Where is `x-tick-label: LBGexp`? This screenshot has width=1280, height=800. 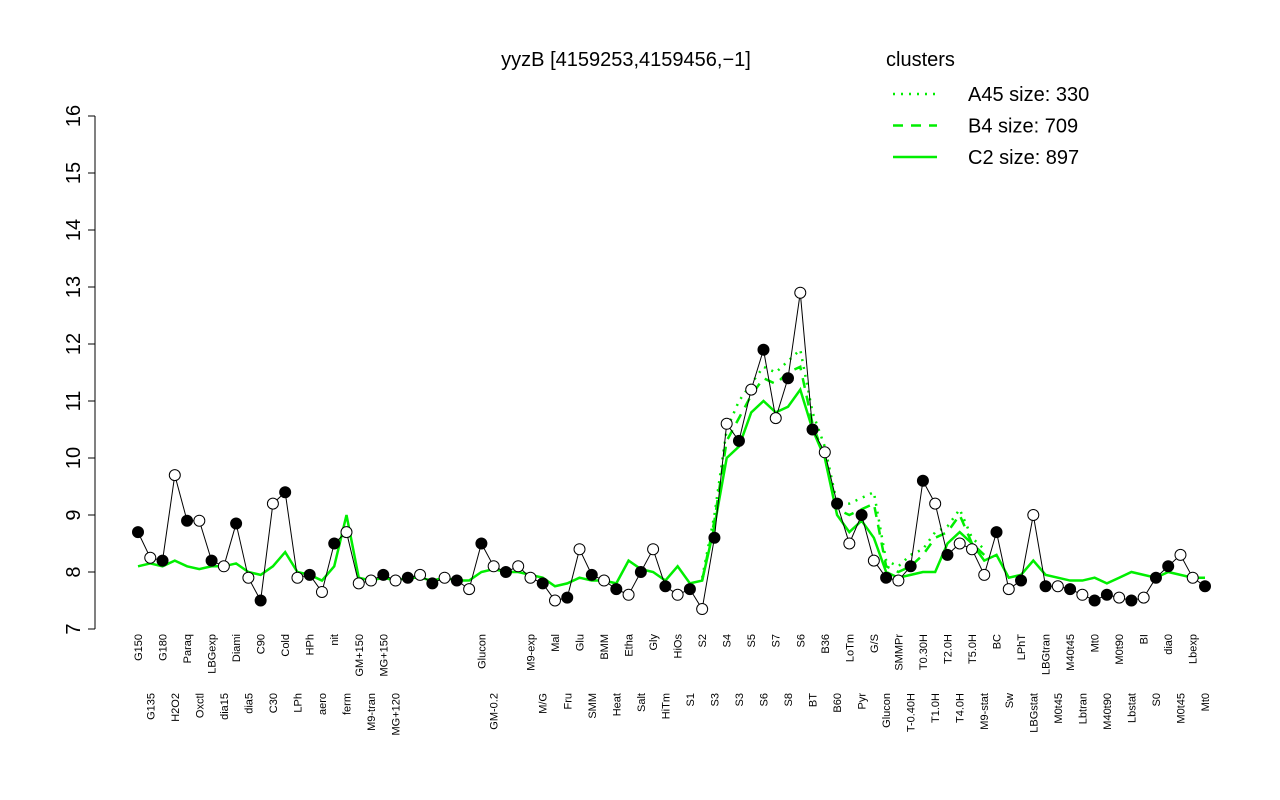 x-tick-label: LBGexp is located at coordinates (213, 654).